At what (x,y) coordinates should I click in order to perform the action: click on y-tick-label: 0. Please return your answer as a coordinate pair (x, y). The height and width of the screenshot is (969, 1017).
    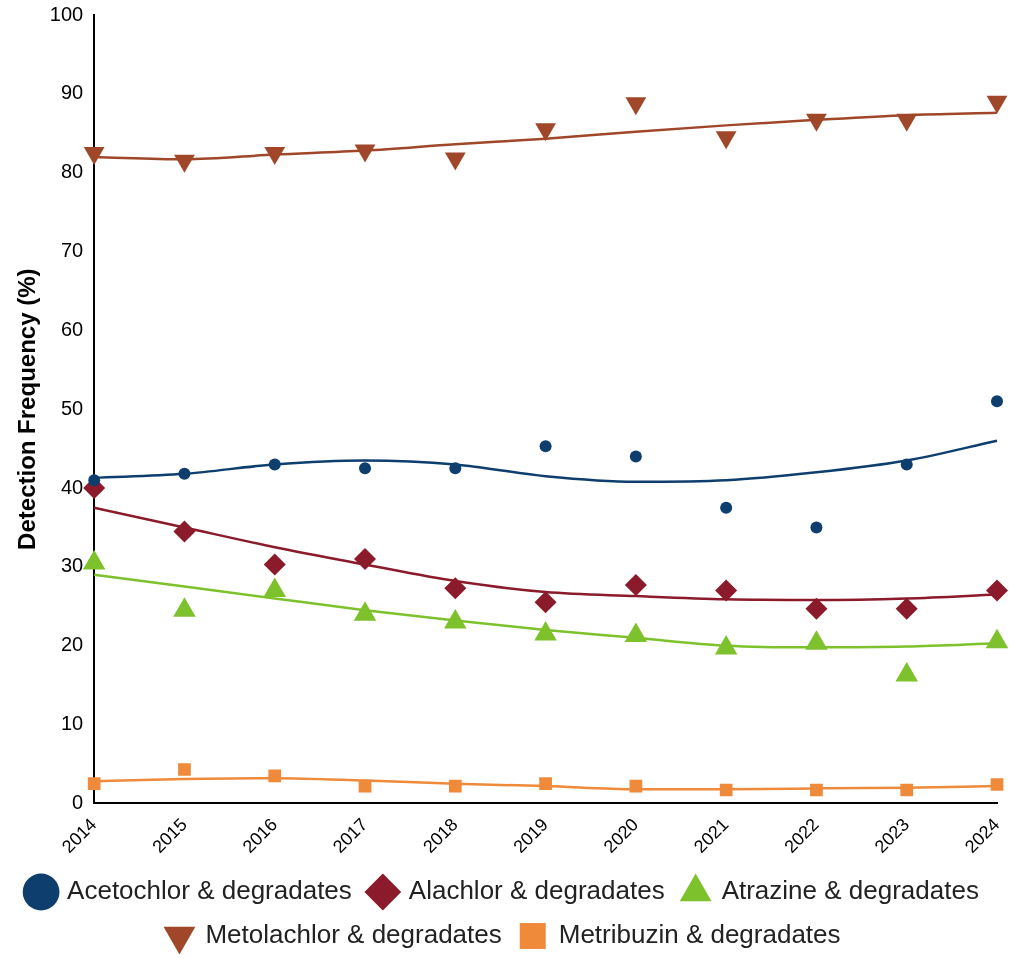
    Looking at the image, I should click on (78, 801).